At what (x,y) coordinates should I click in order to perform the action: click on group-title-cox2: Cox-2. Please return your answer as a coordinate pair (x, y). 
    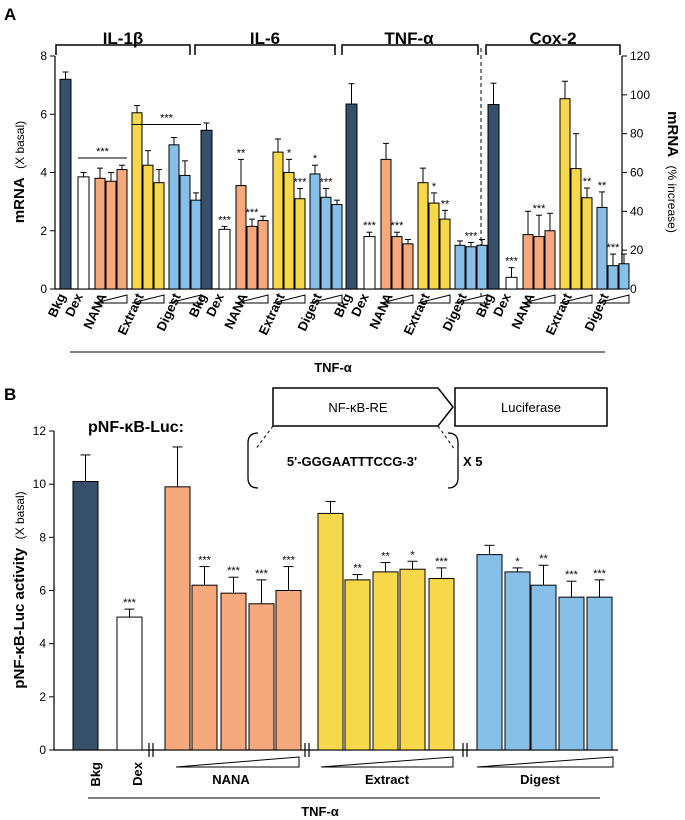
    Looking at the image, I should click on (552, 38).